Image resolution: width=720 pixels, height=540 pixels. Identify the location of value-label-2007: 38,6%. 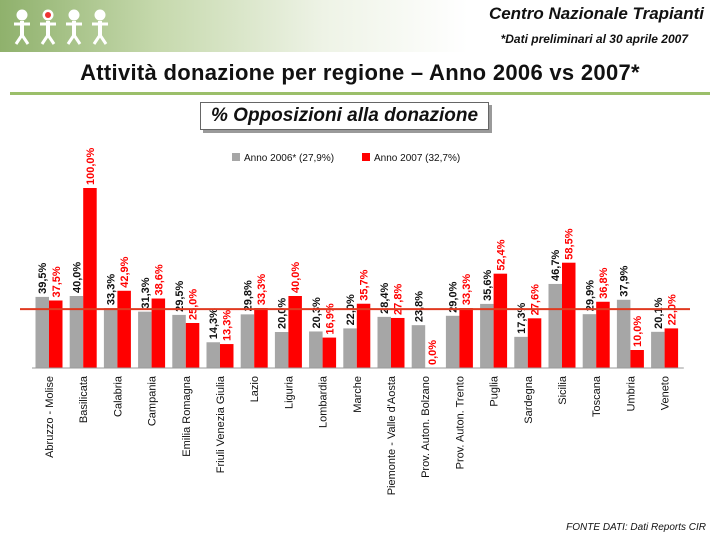
(159, 279).